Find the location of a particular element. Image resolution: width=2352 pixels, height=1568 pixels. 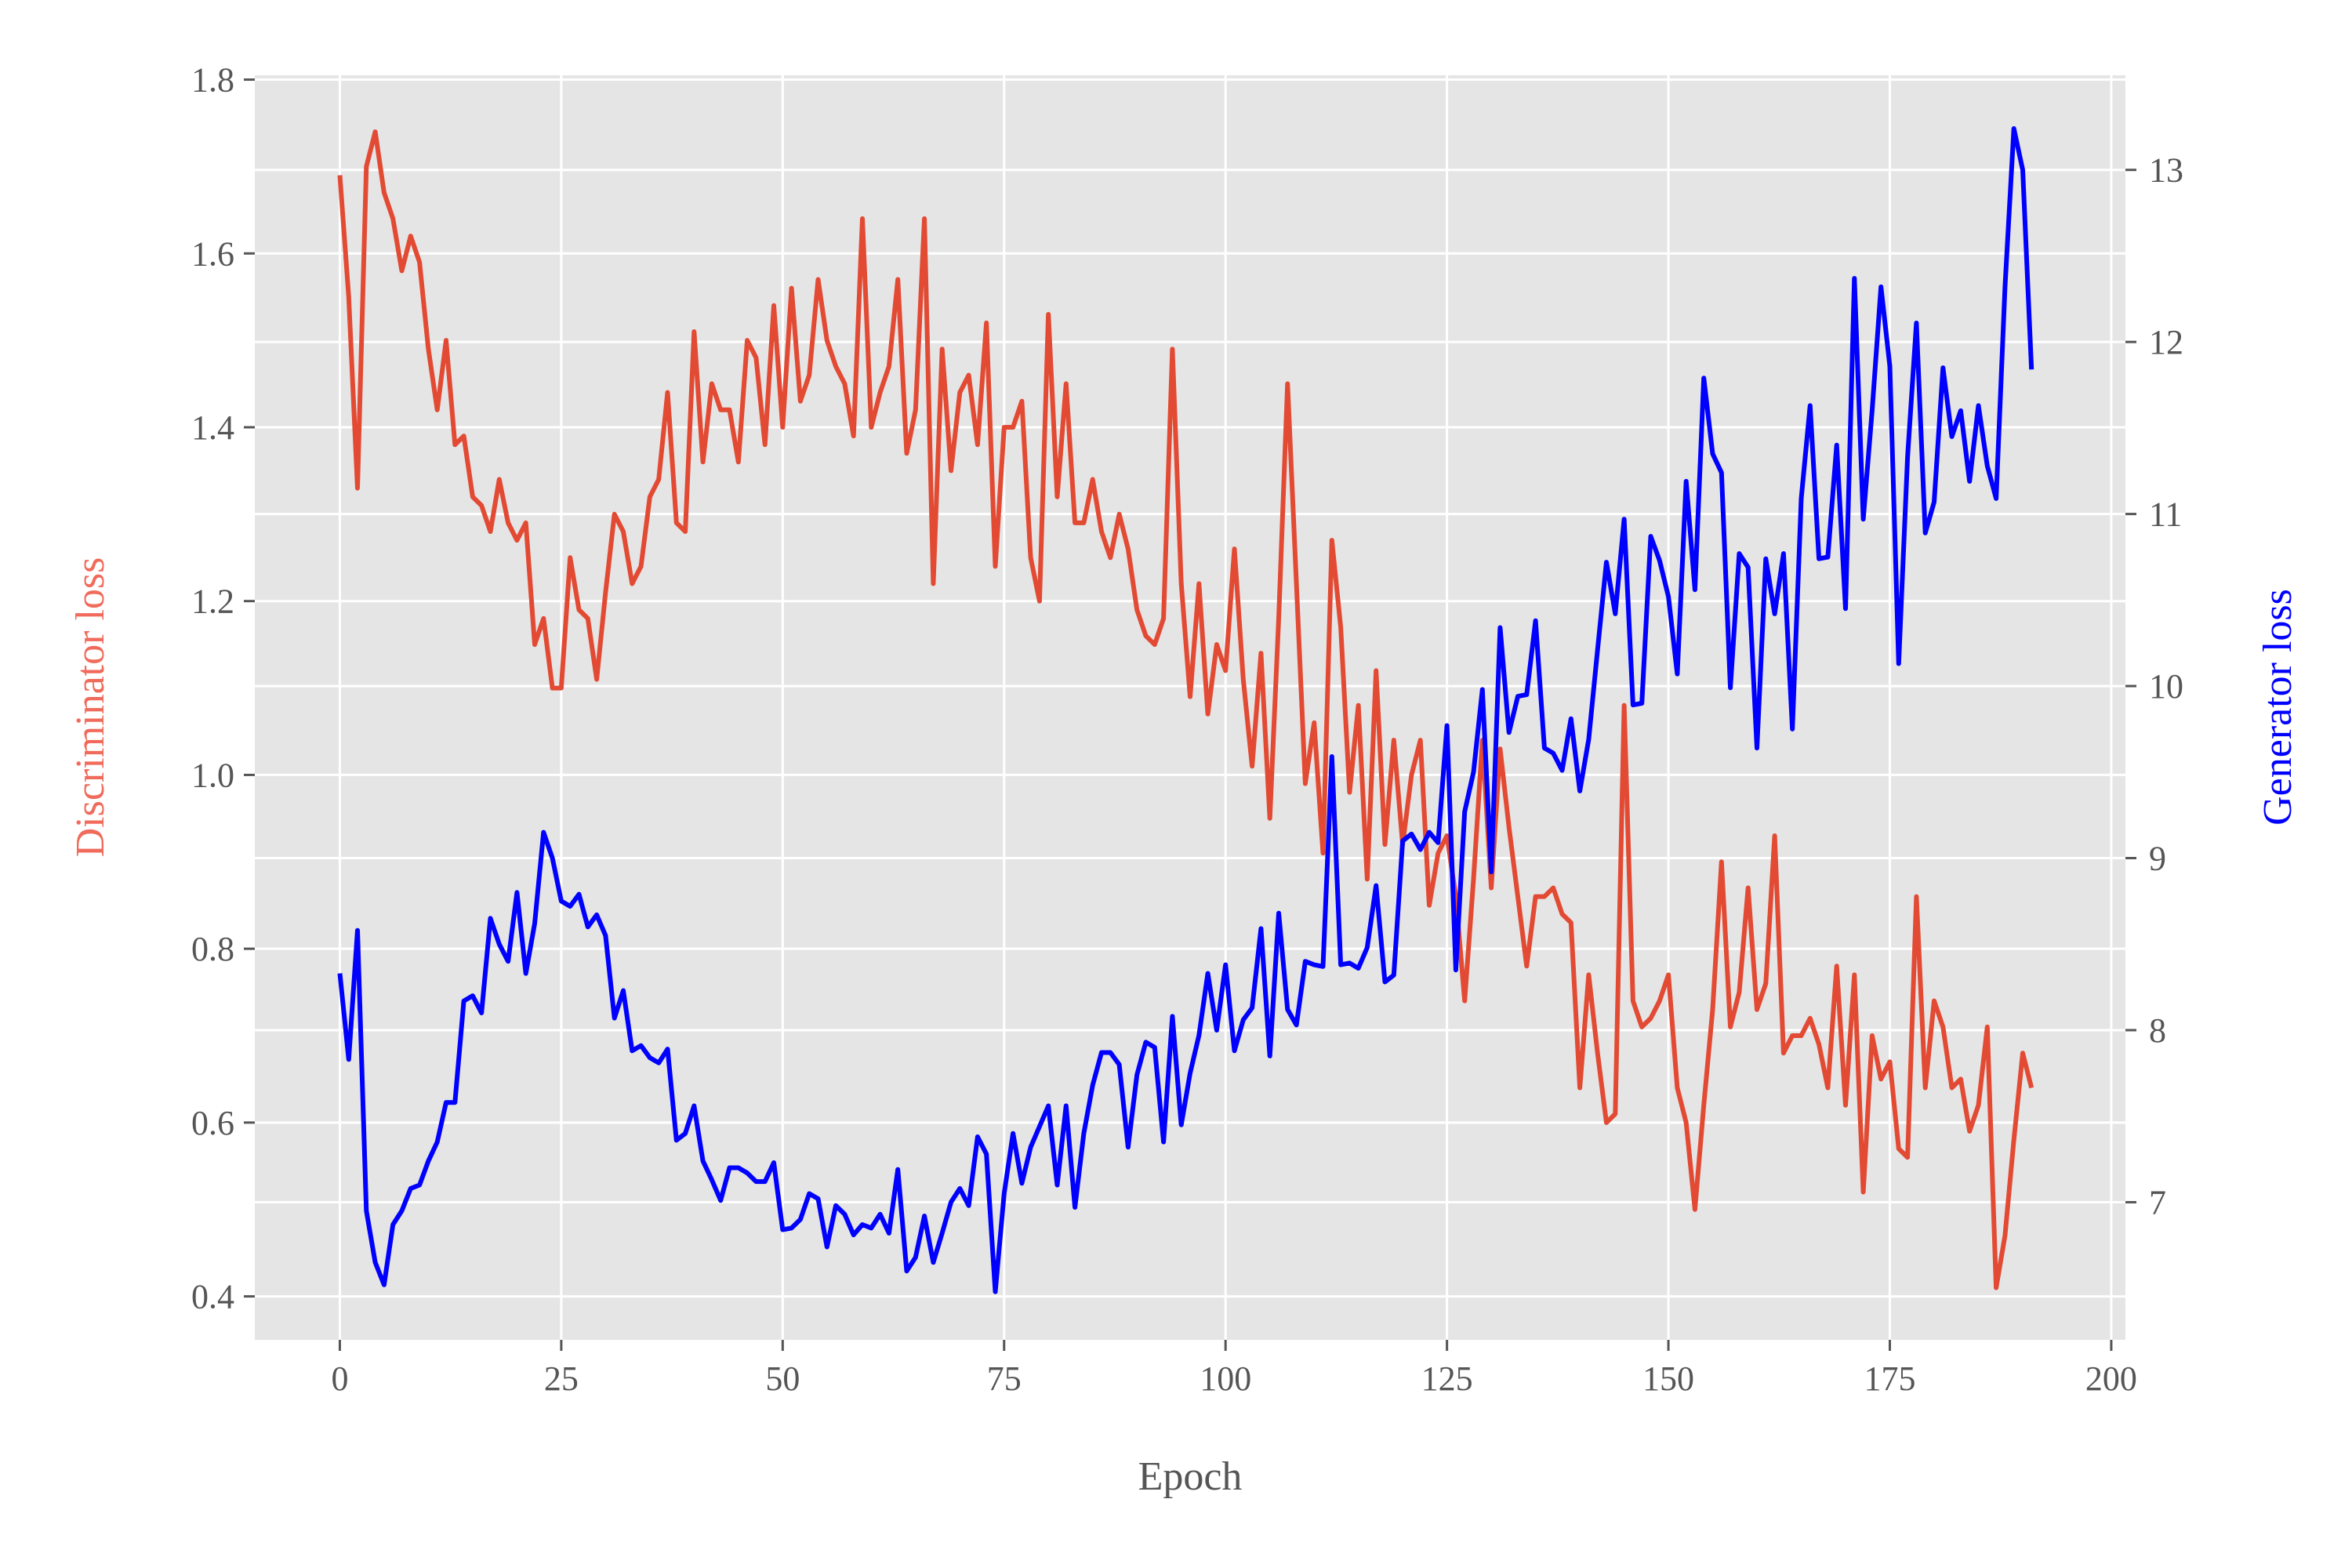

x-tick-label: 25 is located at coordinates (561, 1378).